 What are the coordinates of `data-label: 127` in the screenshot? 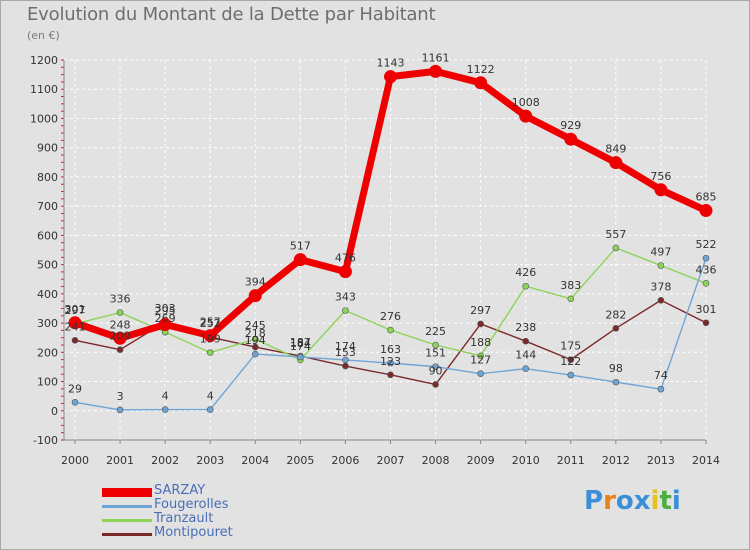 It's located at (480, 360).